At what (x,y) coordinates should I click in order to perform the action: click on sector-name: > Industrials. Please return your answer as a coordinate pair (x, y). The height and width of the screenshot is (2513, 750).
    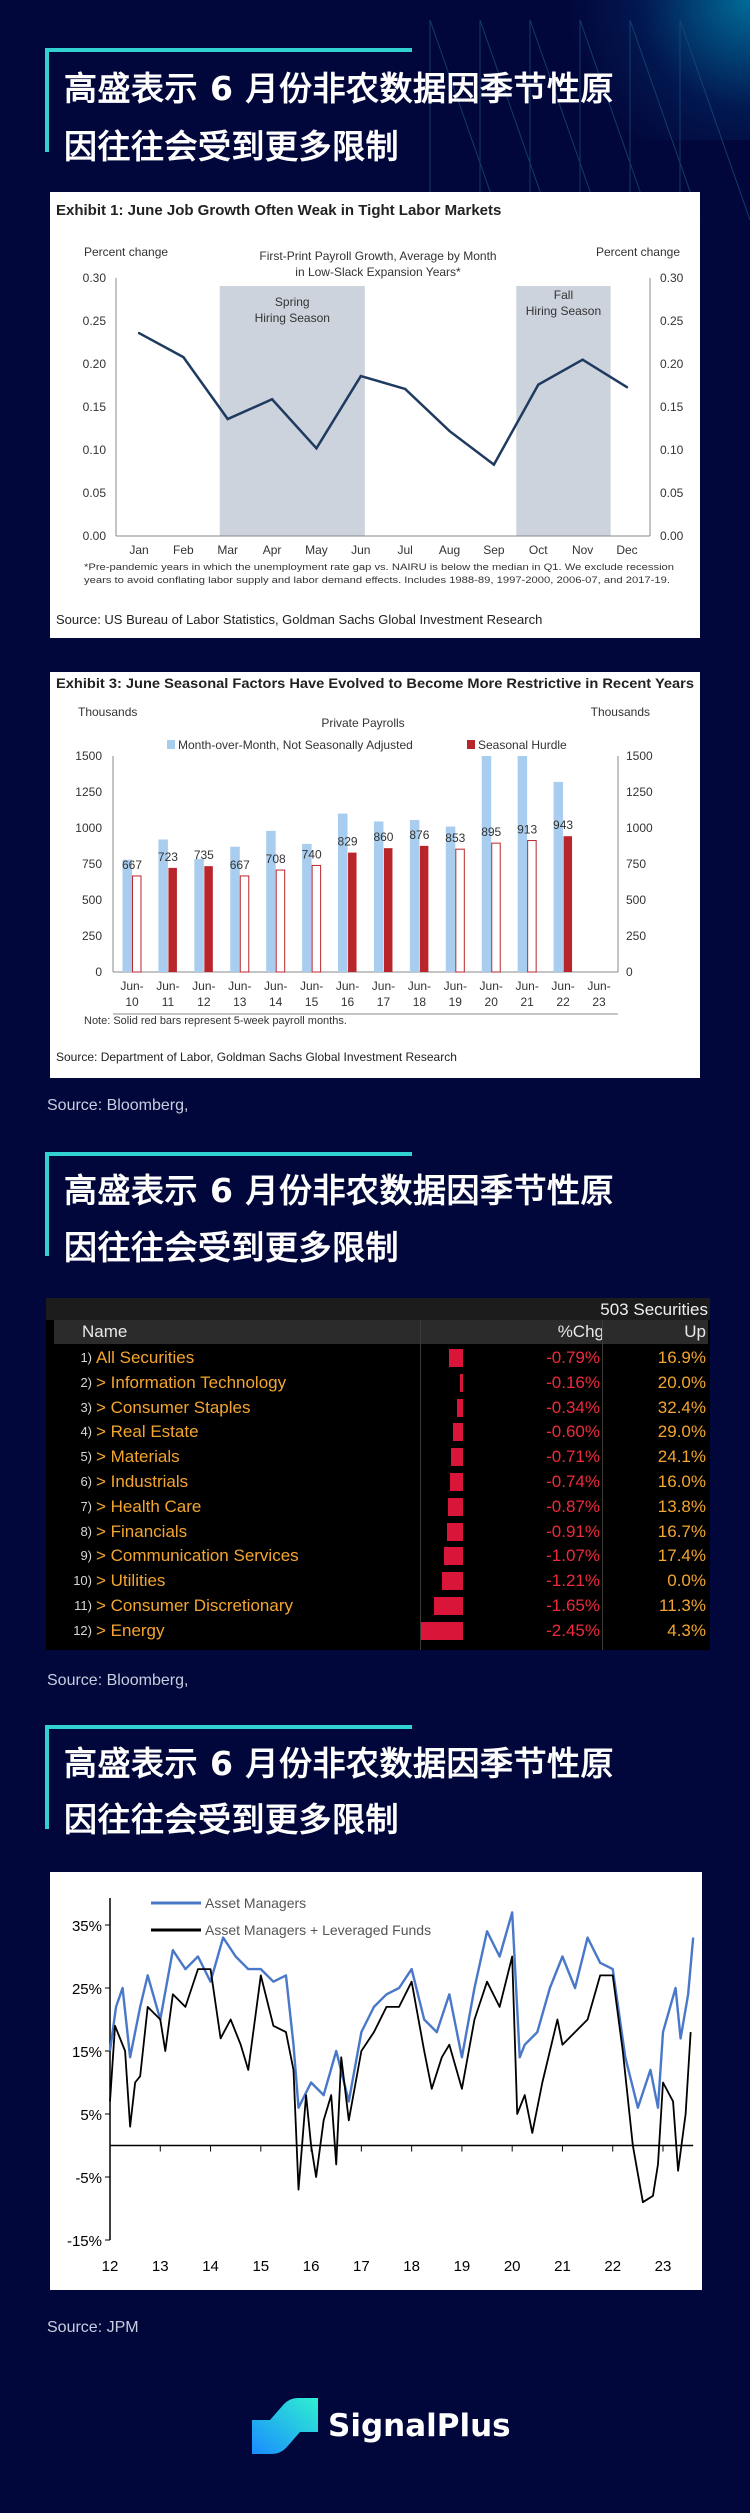
    Looking at the image, I should click on (142, 1481).